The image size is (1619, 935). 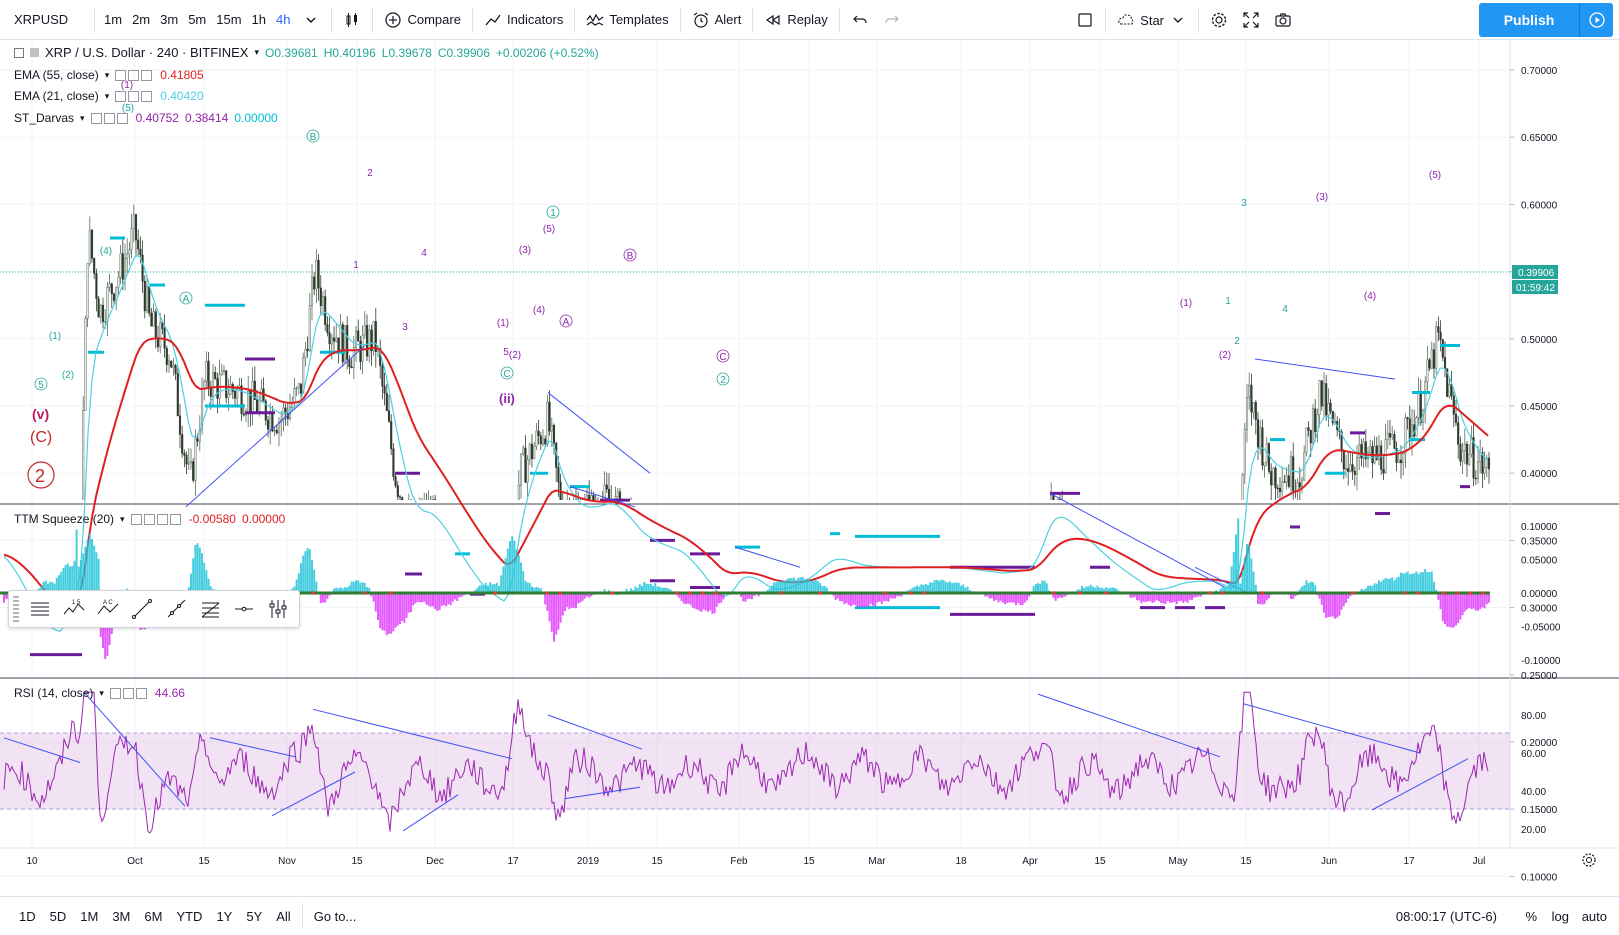 What do you see at coordinates (113, 19) in the screenshot?
I see `interval-1m: 1m` at bounding box center [113, 19].